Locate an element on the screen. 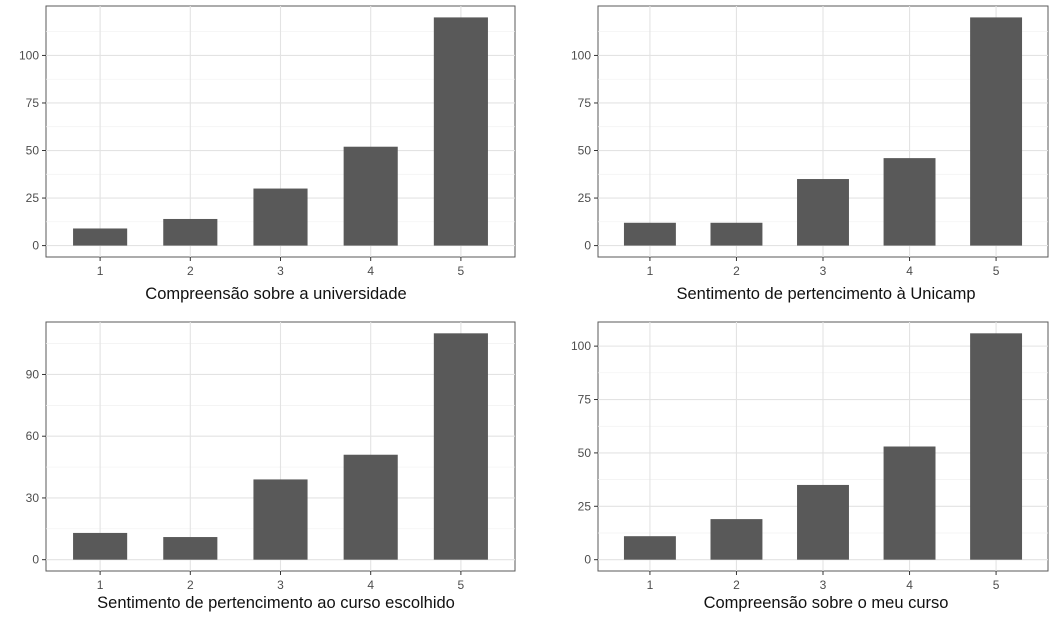 The width and height of the screenshot is (1054, 619). x-axis-title: Compreensão sobre a universidade is located at coordinates (275, 294).